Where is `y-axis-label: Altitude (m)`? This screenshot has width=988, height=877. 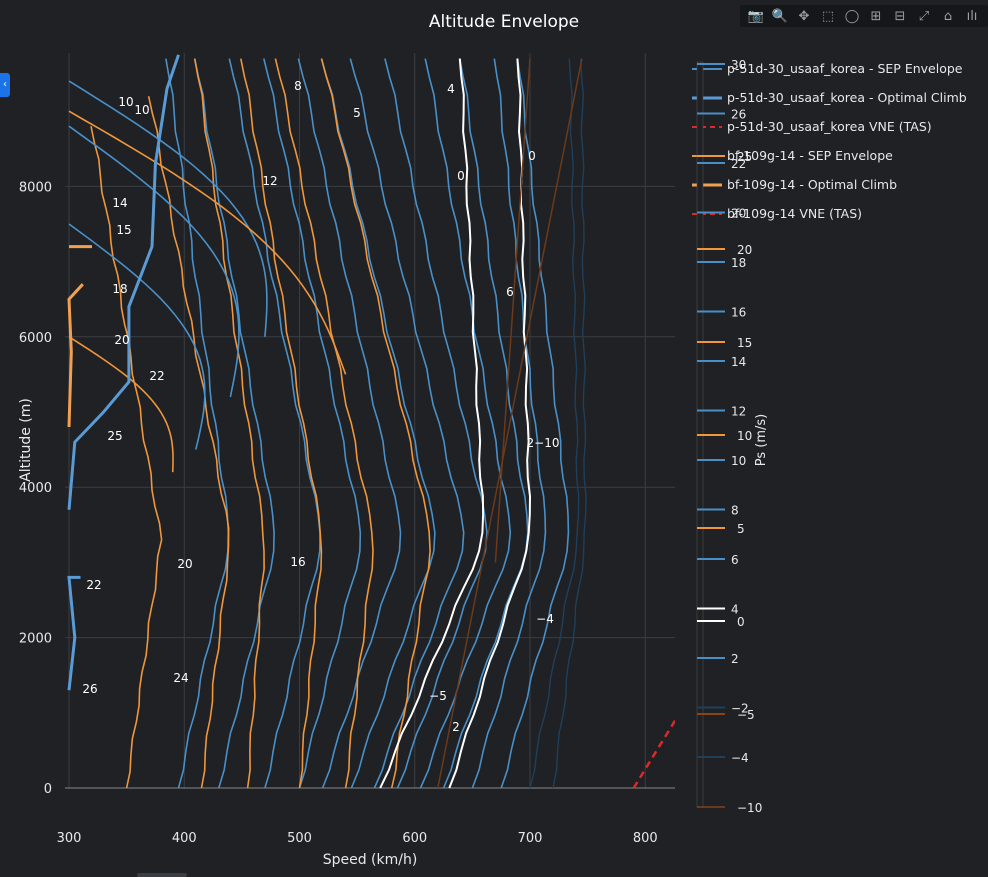
y-axis-label: Altitude (m) is located at coordinates (26, 440).